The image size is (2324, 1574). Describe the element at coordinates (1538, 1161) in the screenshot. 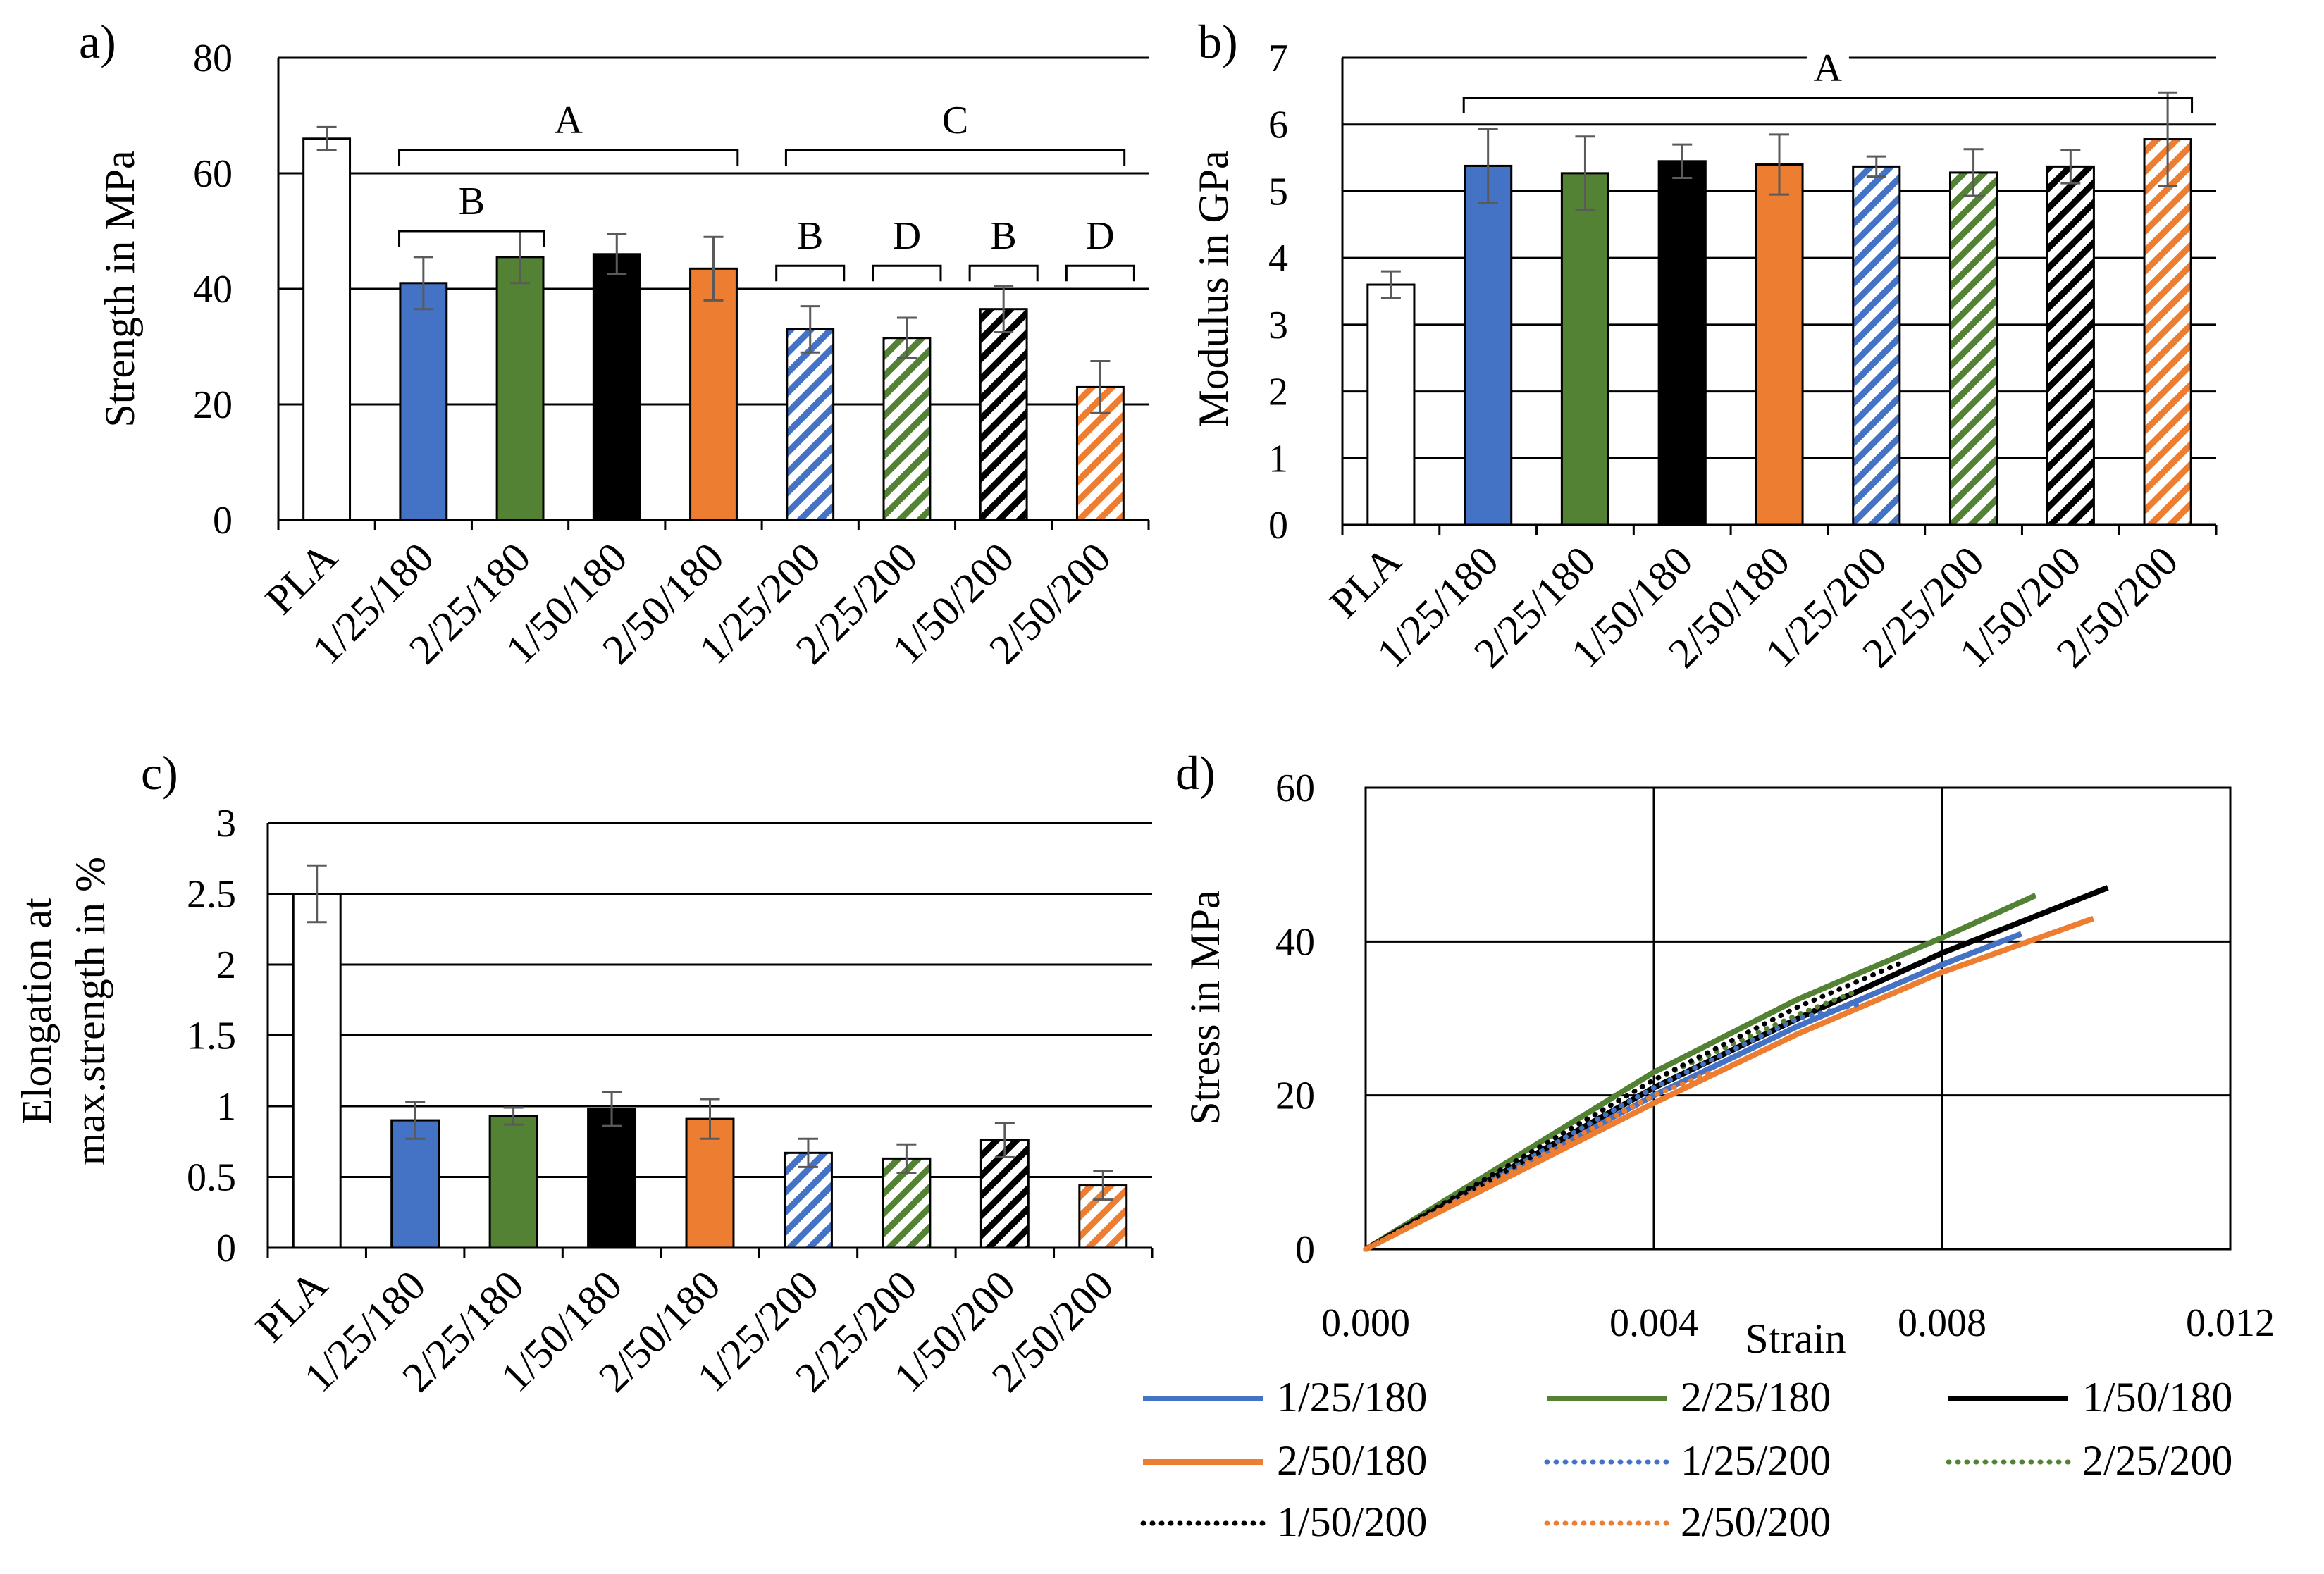

I see `series-line-2-50-200-dotted` at that location.